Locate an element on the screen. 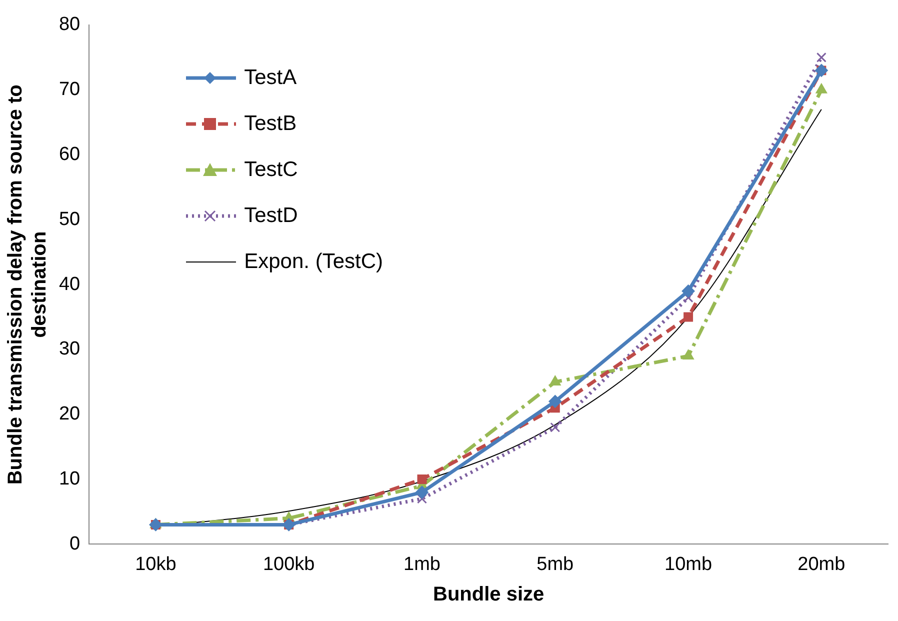 The height and width of the screenshot is (621, 898). y-tick-label: 10 is located at coordinates (69, 479).